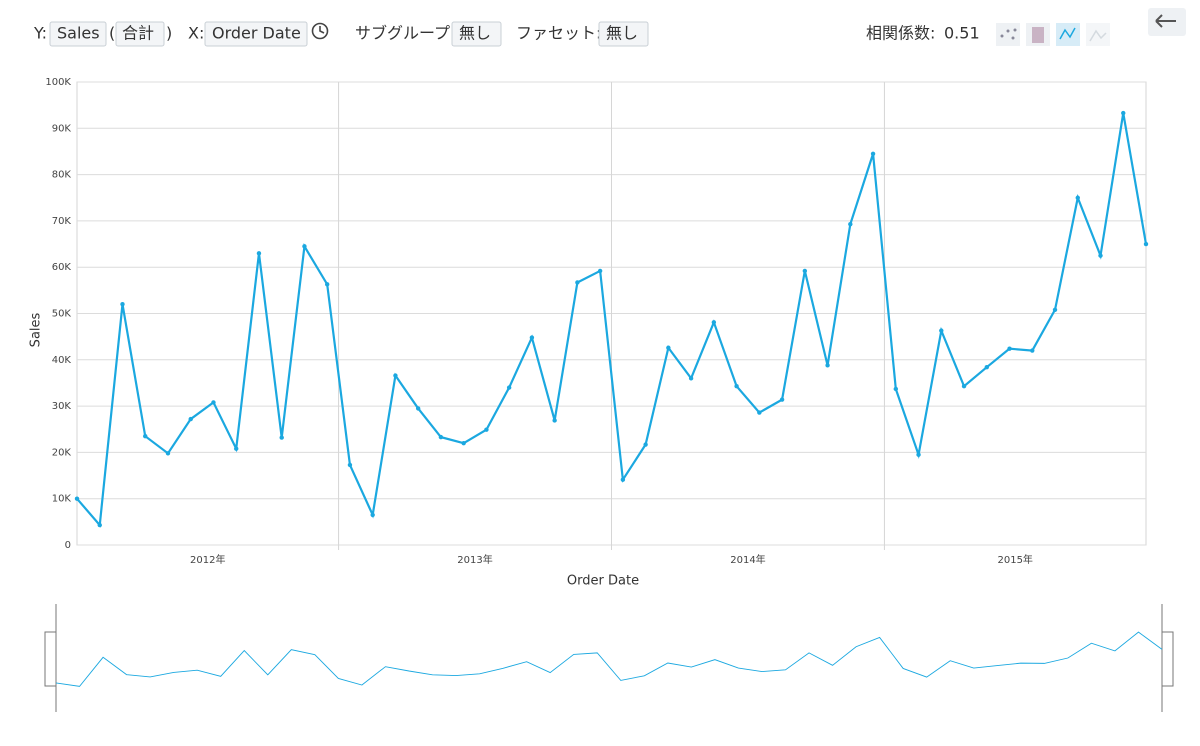  Describe the element at coordinates (900, 33) in the screenshot. I see `correlation-label: 相関係数:` at that location.